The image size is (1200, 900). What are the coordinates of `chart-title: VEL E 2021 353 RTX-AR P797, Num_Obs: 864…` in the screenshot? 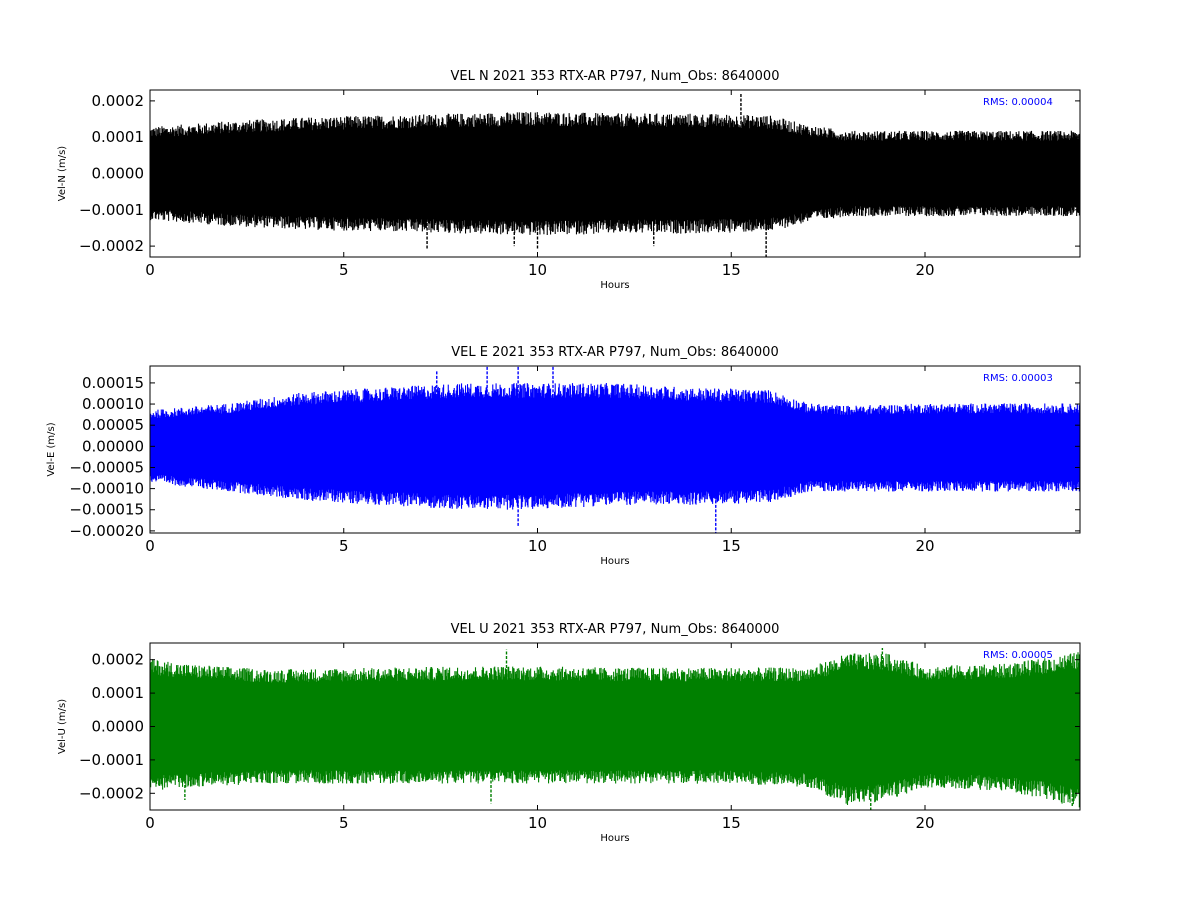 It's located at (614, 352).